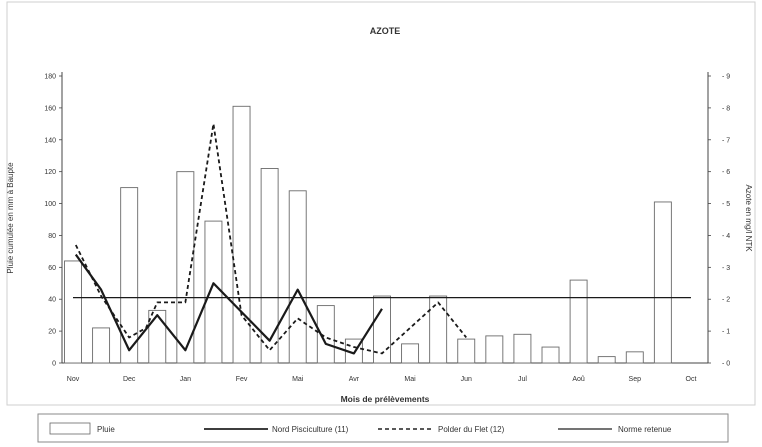  What do you see at coordinates (354, 379) in the screenshot?
I see `x-tick-label: Avr` at bounding box center [354, 379].